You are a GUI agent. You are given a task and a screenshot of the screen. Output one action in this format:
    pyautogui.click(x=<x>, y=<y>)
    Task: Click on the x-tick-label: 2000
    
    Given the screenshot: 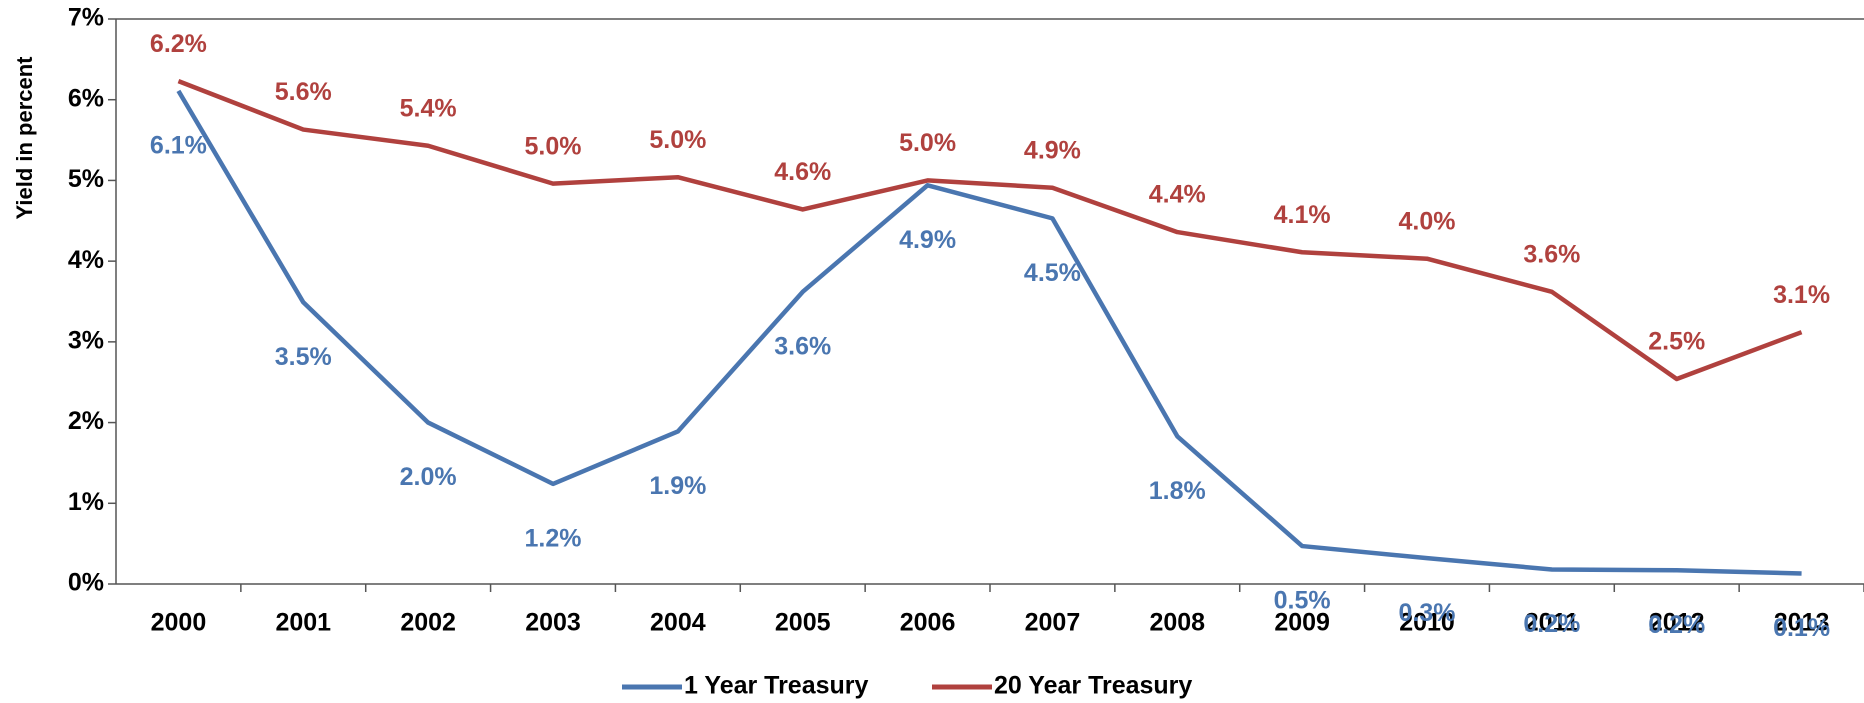 What is the action you would take?
    pyautogui.click(x=179, y=623)
    